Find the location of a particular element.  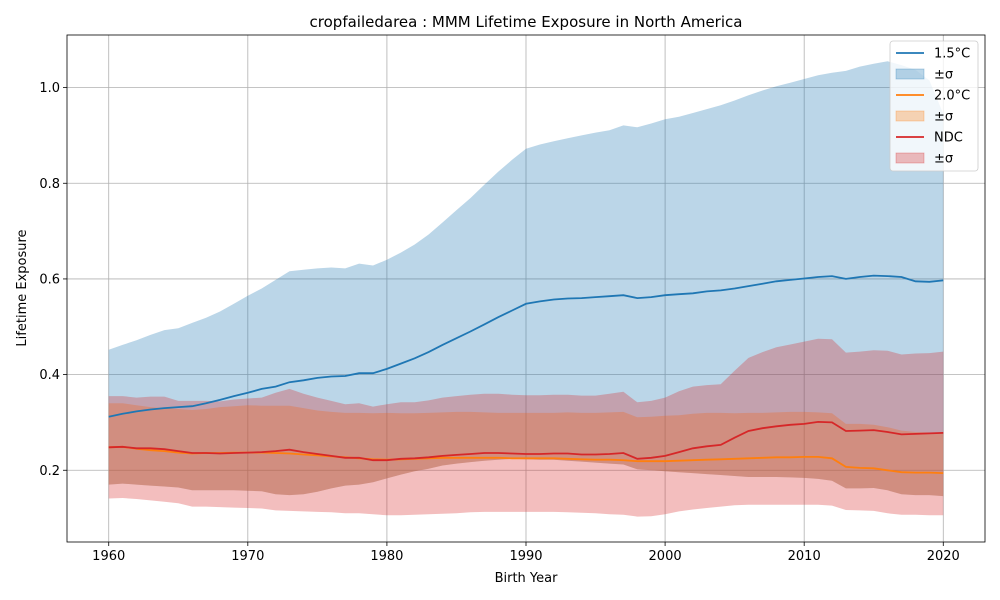

y-tick-label: 0.6 is located at coordinates (49, 279).